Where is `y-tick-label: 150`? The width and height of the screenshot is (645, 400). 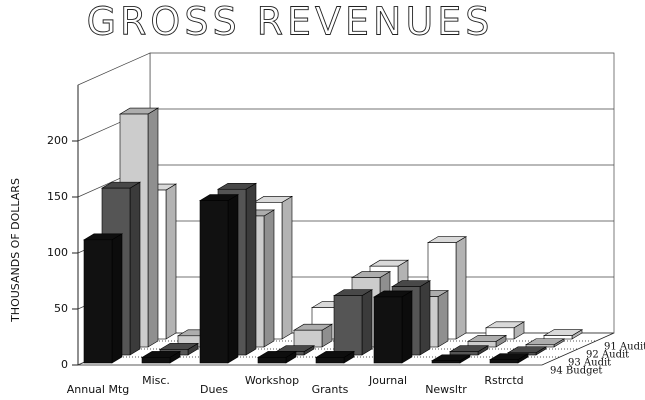
y-tick-label: 150 is located at coordinates (57, 196).